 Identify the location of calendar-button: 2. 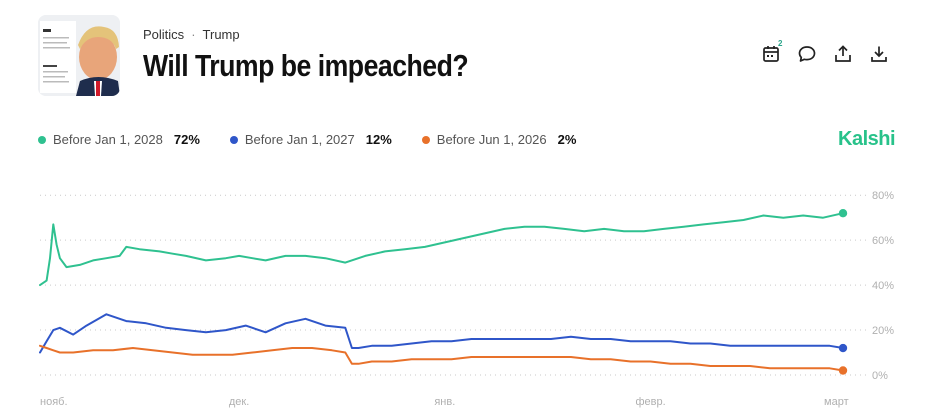
(771, 52).